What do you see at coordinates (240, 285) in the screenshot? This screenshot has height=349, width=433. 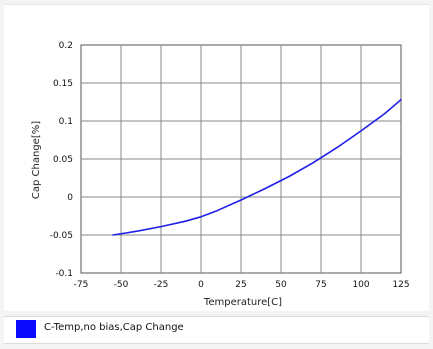 I see `x-tick-label: 25` at bounding box center [240, 285].